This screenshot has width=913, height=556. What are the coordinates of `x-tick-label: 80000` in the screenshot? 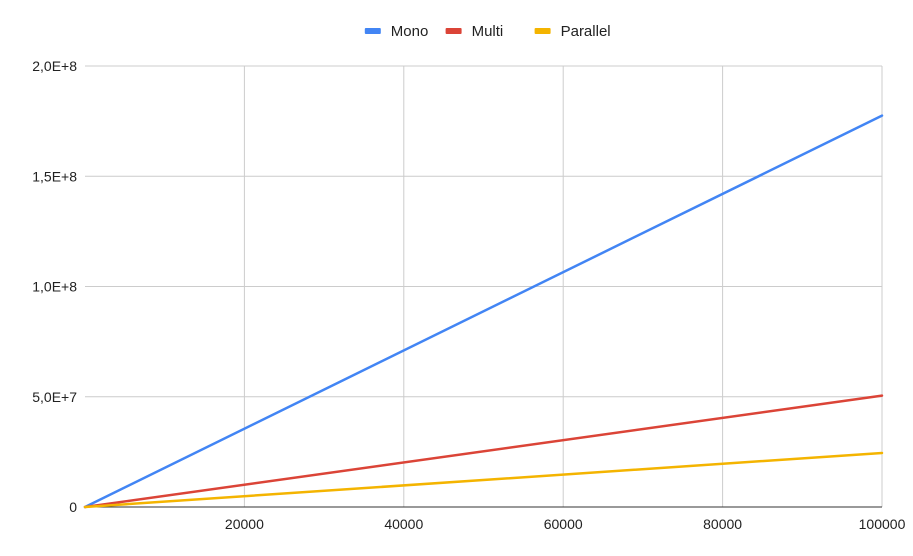 It's located at (722, 524).